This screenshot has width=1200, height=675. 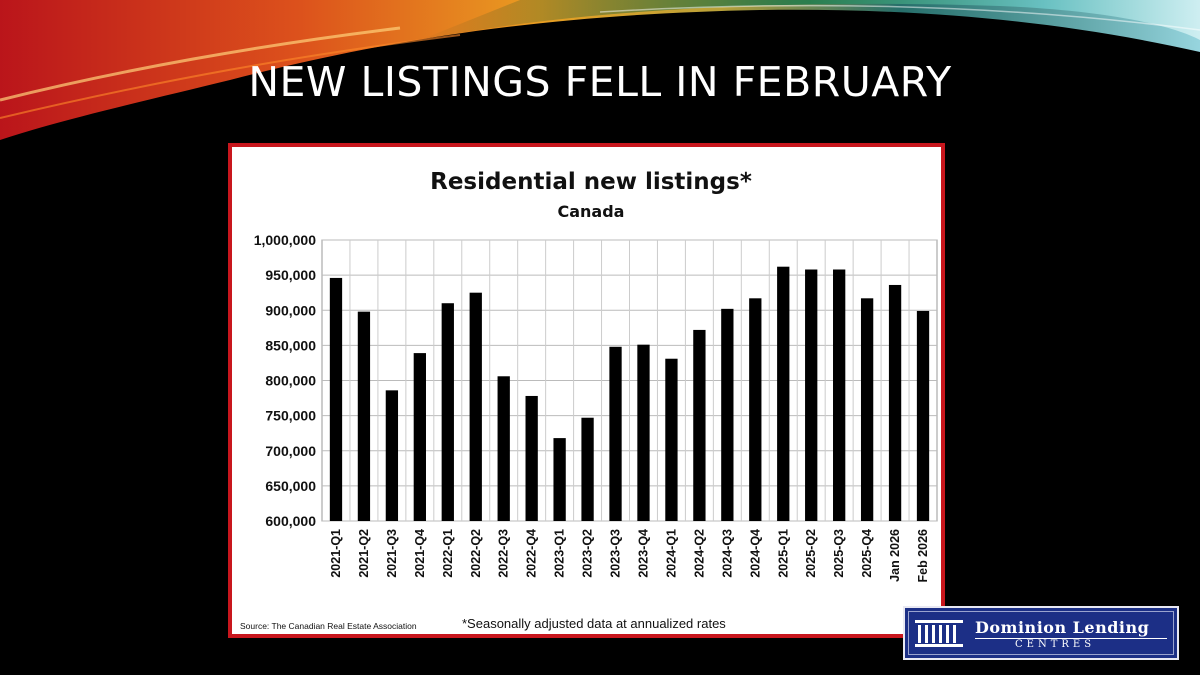 What do you see at coordinates (671, 439) in the screenshot?
I see `bar-2024-q1` at bounding box center [671, 439].